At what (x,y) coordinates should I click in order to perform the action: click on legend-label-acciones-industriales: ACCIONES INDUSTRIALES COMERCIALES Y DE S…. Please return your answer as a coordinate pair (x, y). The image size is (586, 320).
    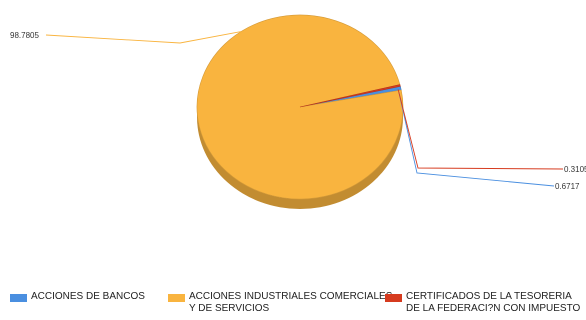
    Looking at the image, I should click on (291, 302).